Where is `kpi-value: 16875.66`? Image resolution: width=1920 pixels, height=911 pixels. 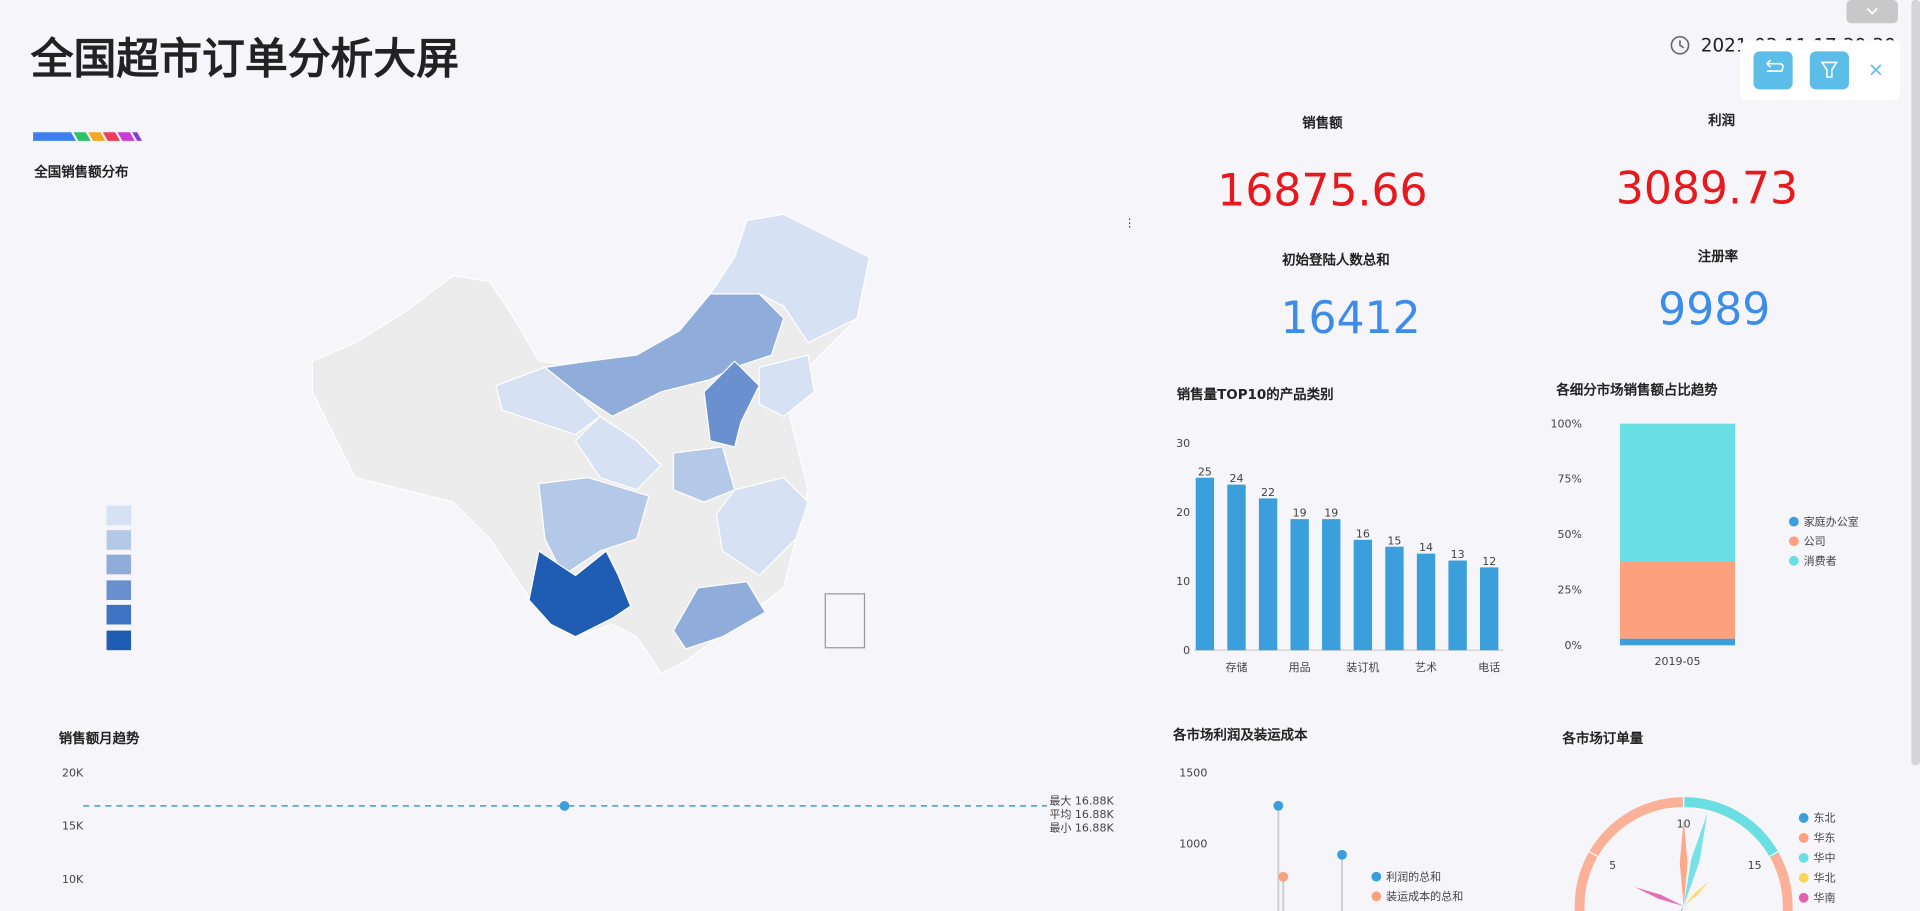
kpi-value: 16875.66 is located at coordinates (1322, 191).